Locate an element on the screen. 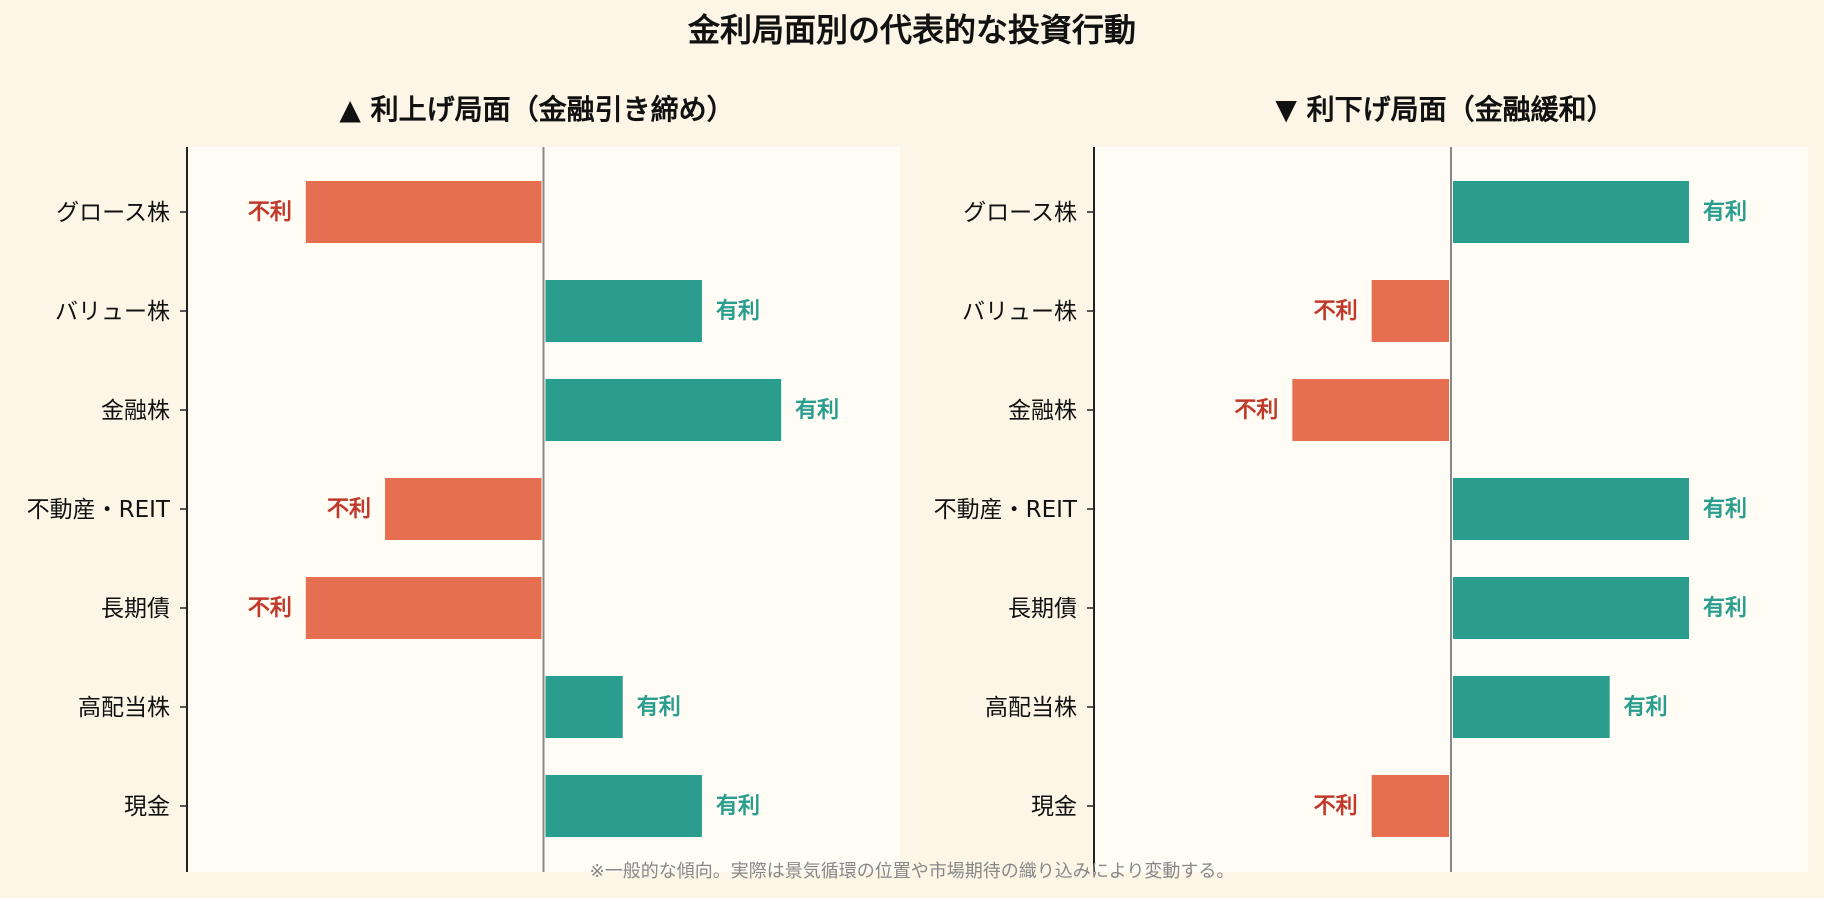 This screenshot has width=1824, height=898. panel-title: ▼ 利下げ局面（金融緩和） is located at coordinates (1444, 109).